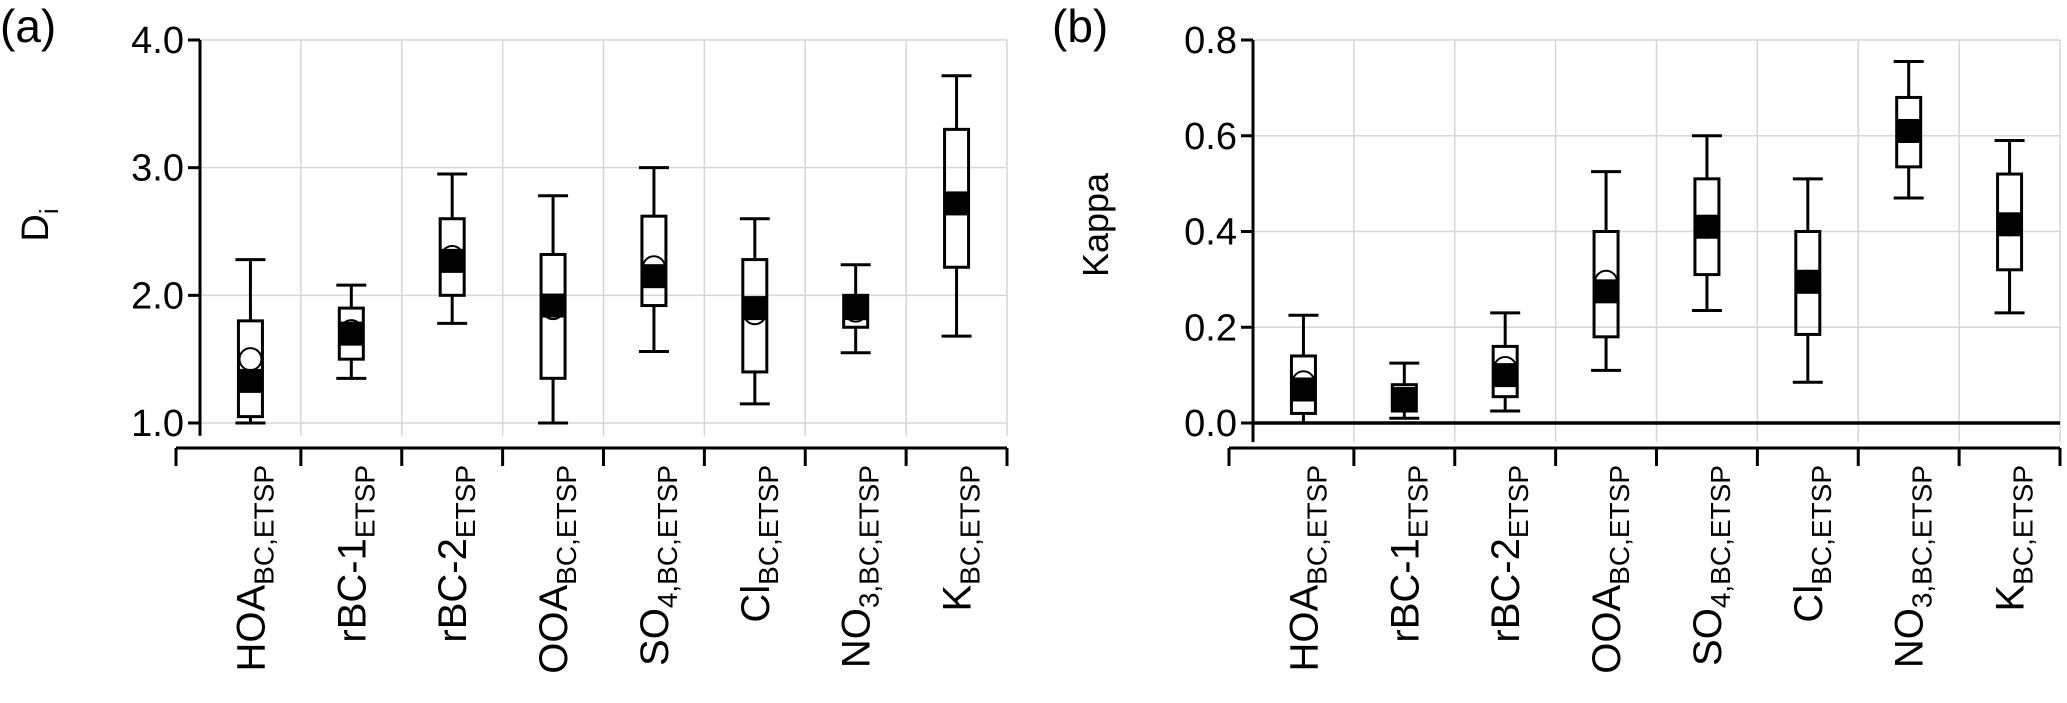 The image size is (2067, 703). I want to click on panel-a-ytick-label-1: 2.0, so click(157, 296).